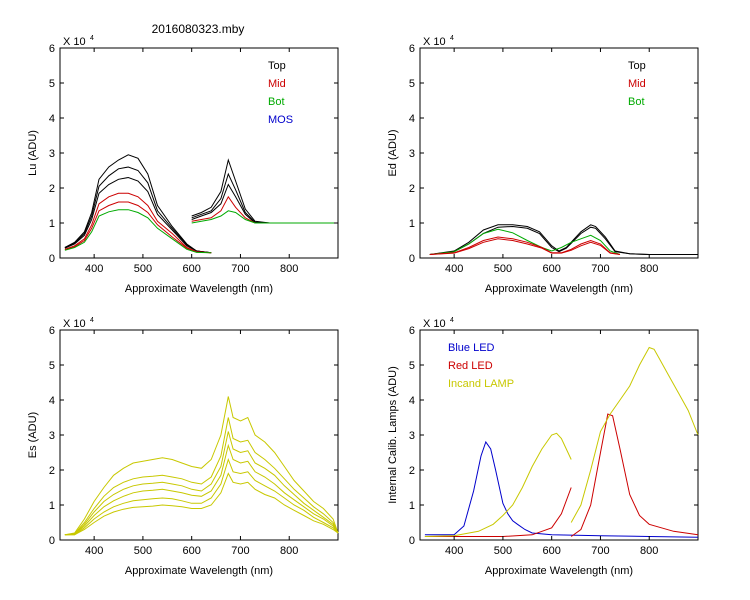  Describe the element at coordinates (33, 153) in the screenshot. I see `y-axis-label: Lu (ADU)` at that location.